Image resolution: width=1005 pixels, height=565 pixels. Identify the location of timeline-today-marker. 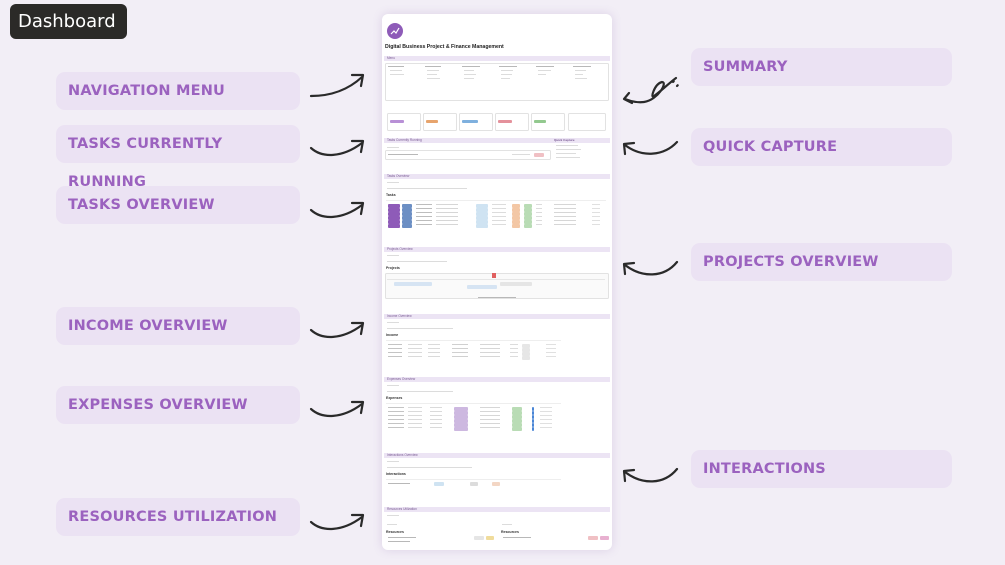
(494, 275).